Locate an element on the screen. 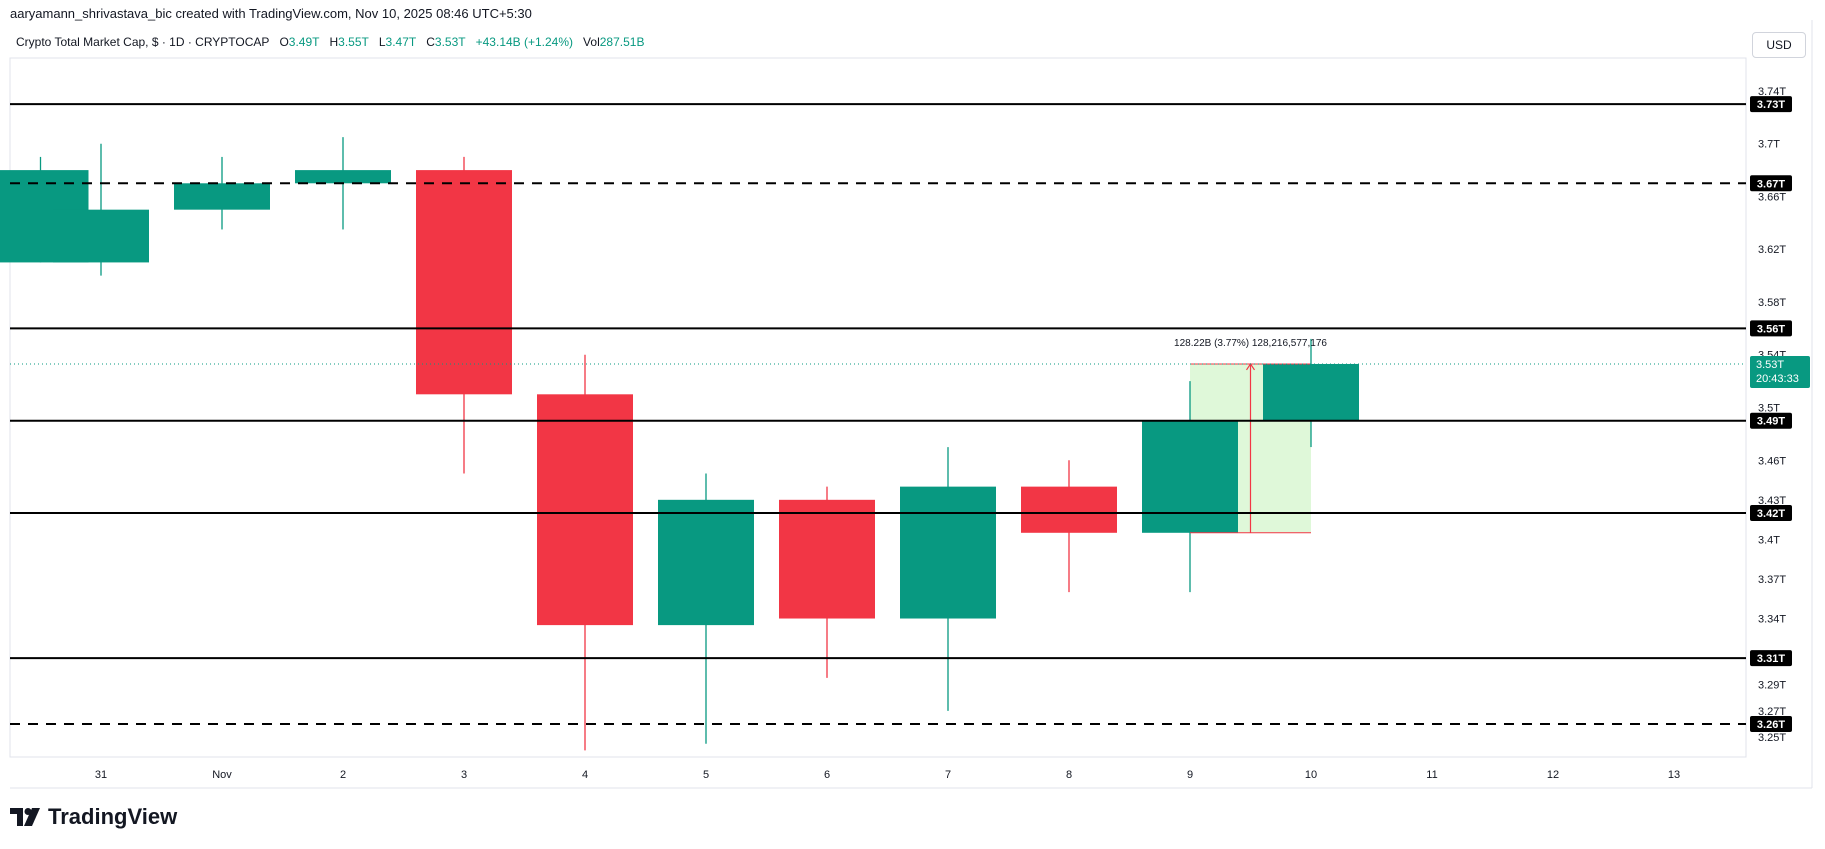 The width and height of the screenshot is (1825, 849). y-tick-label: 3.7T is located at coordinates (1769, 145).